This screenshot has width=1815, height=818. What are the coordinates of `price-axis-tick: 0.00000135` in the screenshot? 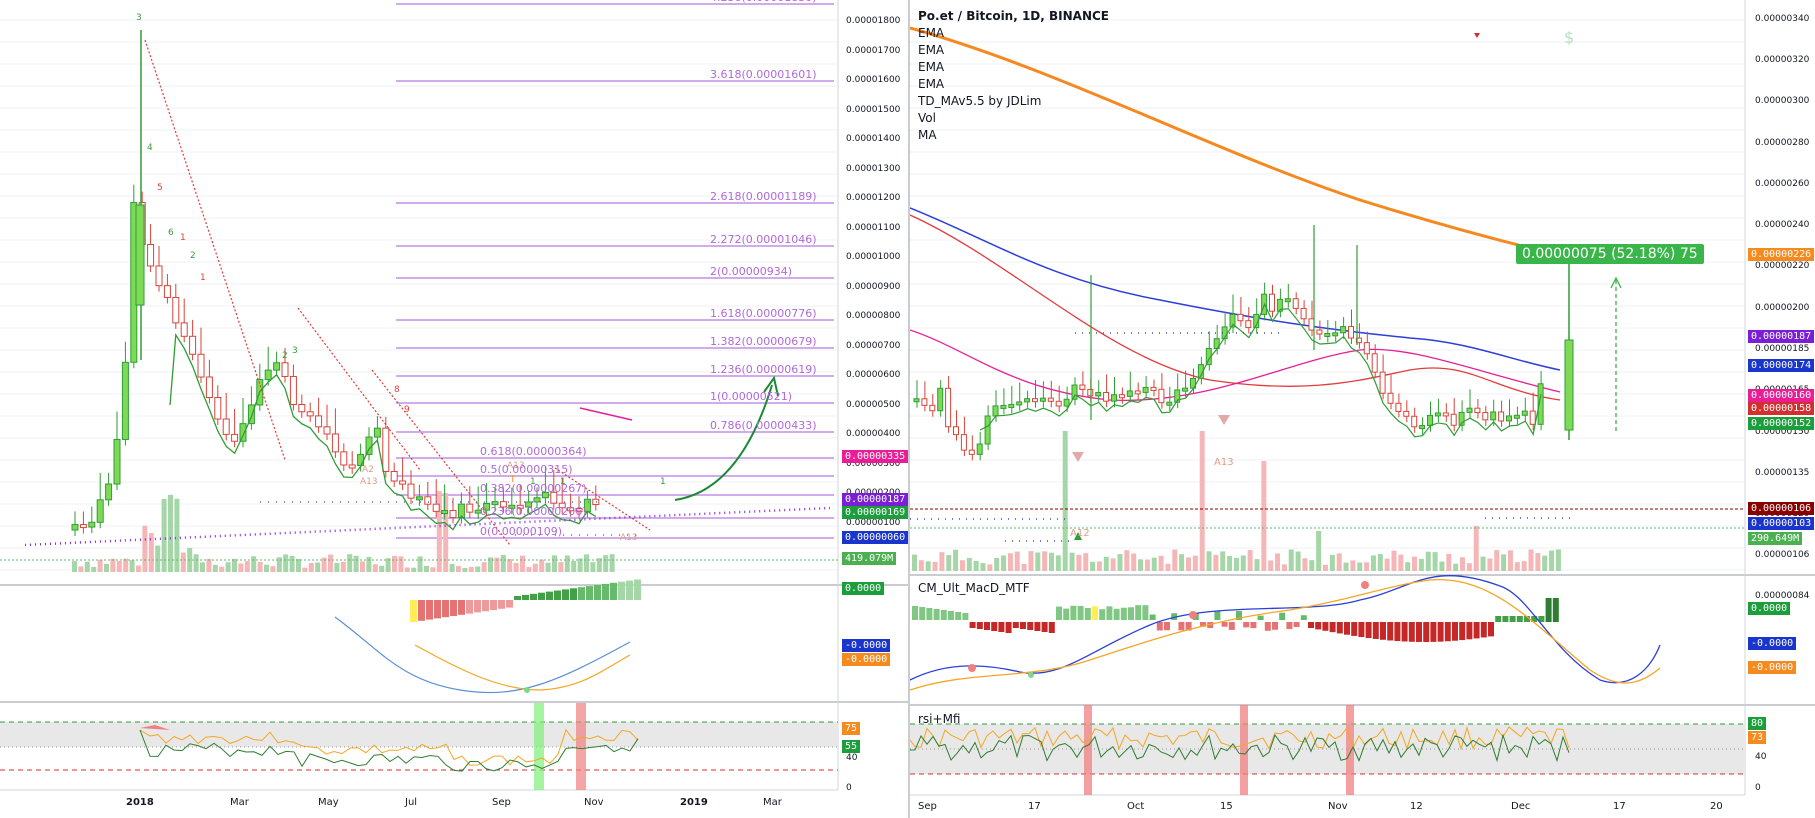 It's located at (1782, 473).